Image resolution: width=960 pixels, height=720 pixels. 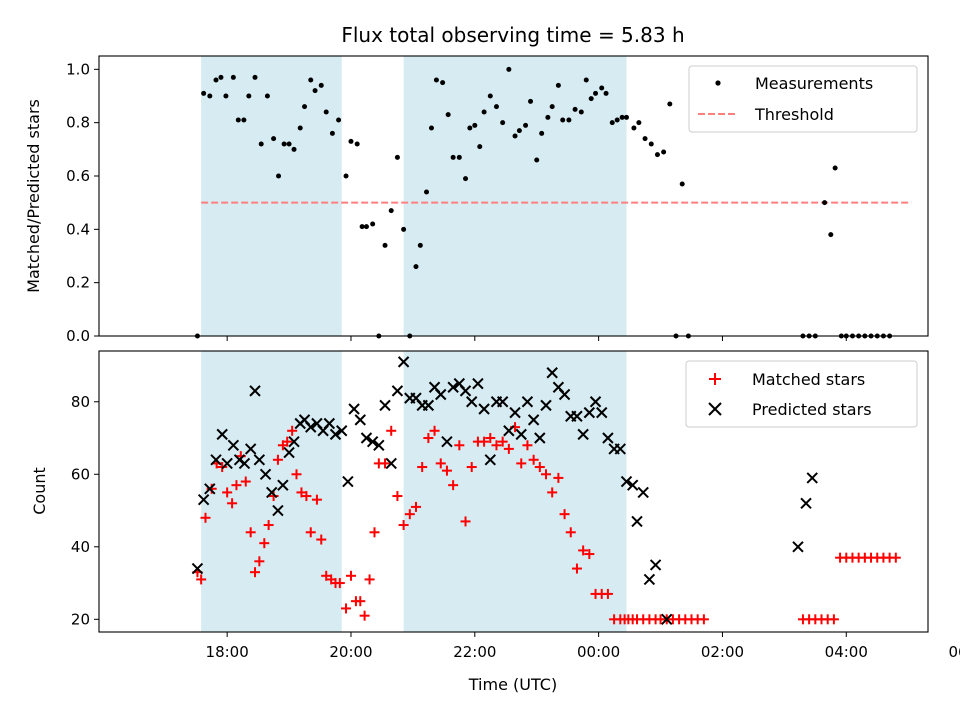 What do you see at coordinates (808, 379) in the screenshot?
I see `legend-matched-label: Matched stars` at bounding box center [808, 379].